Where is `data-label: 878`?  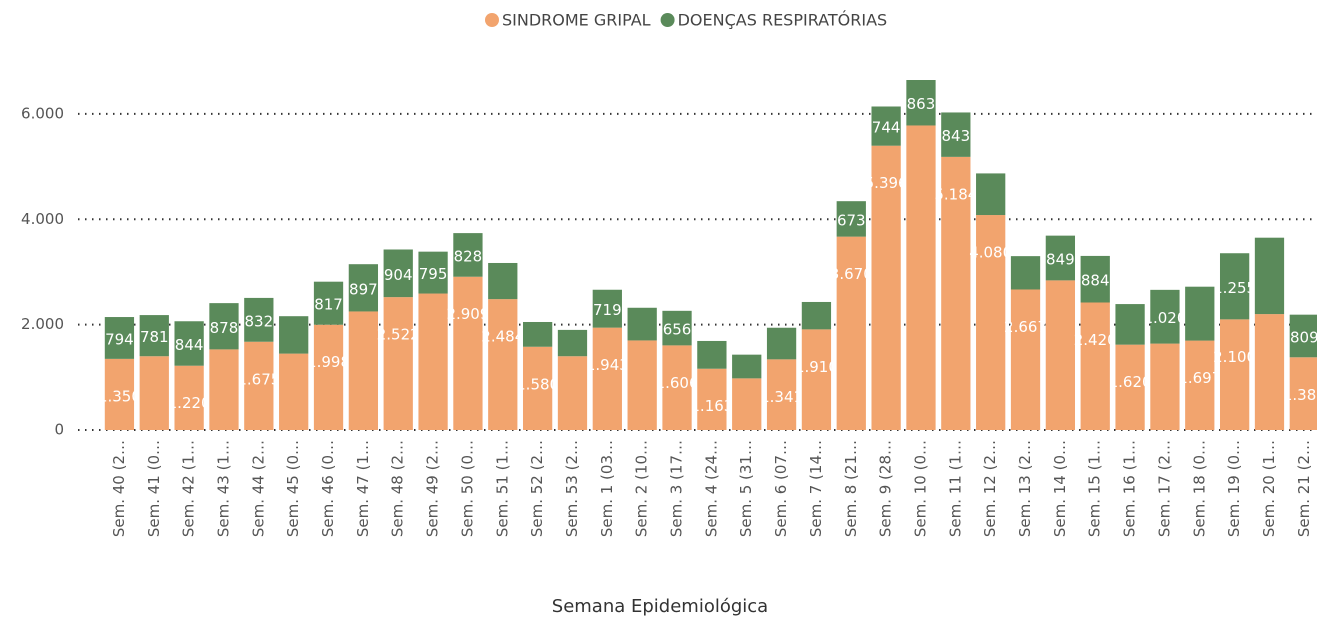
data-label: 878 is located at coordinates (224, 328).